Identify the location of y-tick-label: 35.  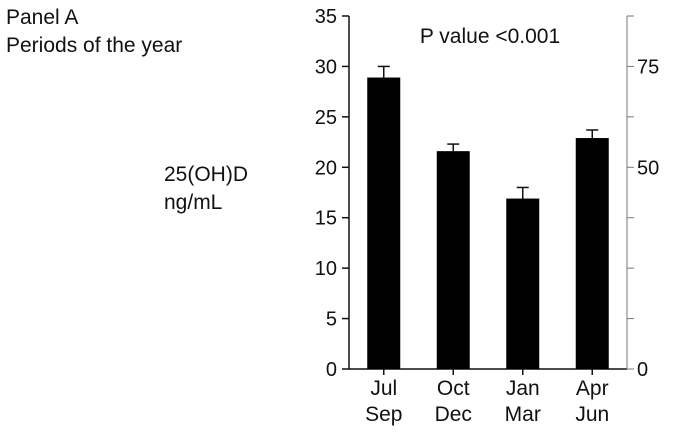
(326, 17).